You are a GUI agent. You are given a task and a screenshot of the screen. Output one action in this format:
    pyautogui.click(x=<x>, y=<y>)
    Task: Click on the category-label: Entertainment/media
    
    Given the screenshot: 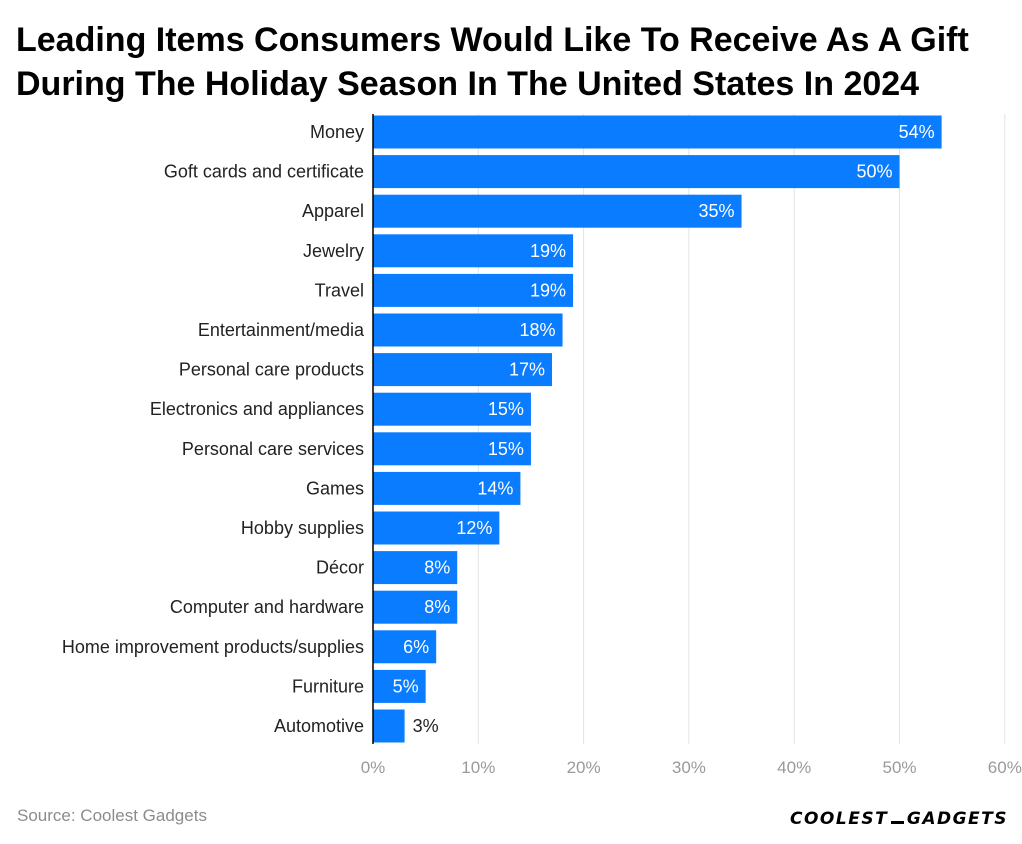 What is the action you would take?
    pyautogui.click(x=281, y=330)
    